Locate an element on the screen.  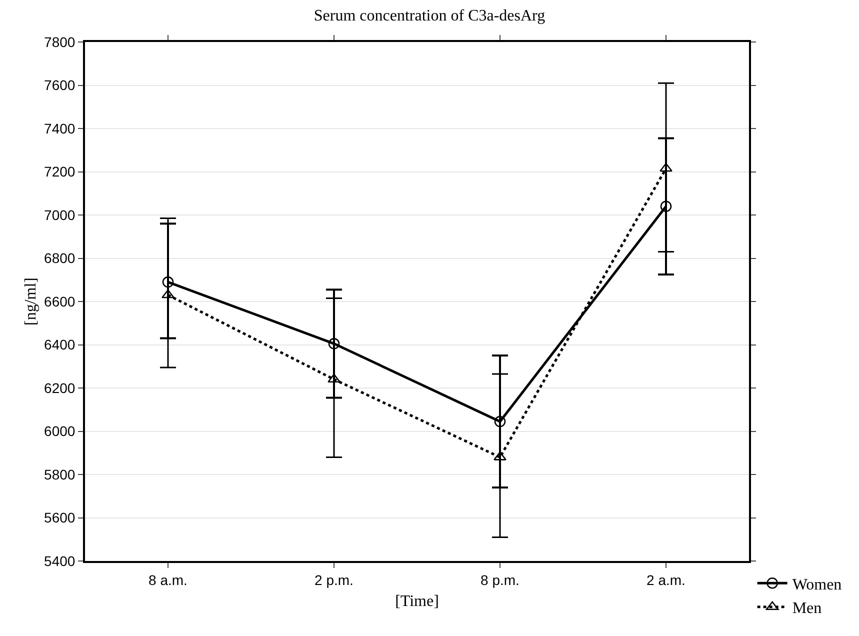
x-tick-label: 8 a.m. is located at coordinates (168, 580).